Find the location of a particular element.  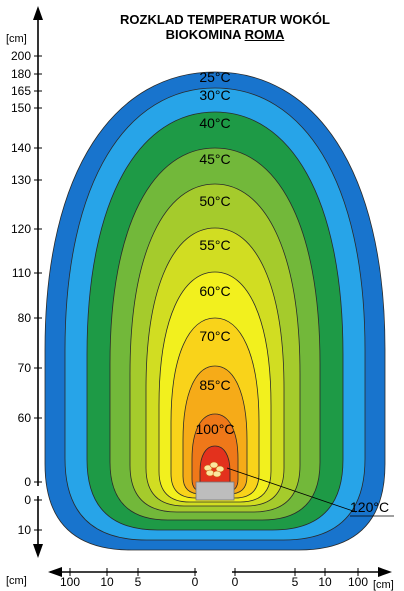

y-axis-tick-label: 60 is located at coordinates (25, 418).